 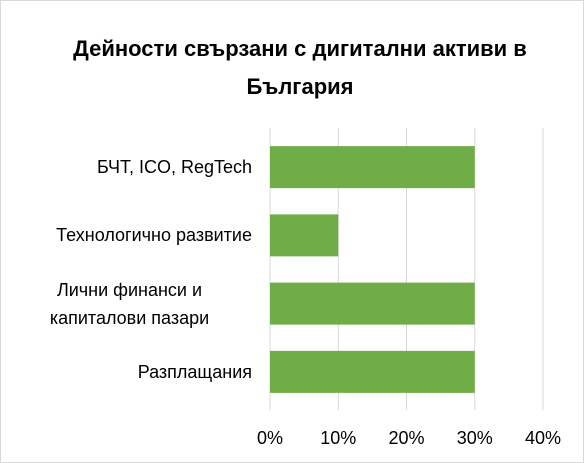 I want to click on y-tick-label: БЧТ, ICO, RegTech, so click(x=126, y=167).